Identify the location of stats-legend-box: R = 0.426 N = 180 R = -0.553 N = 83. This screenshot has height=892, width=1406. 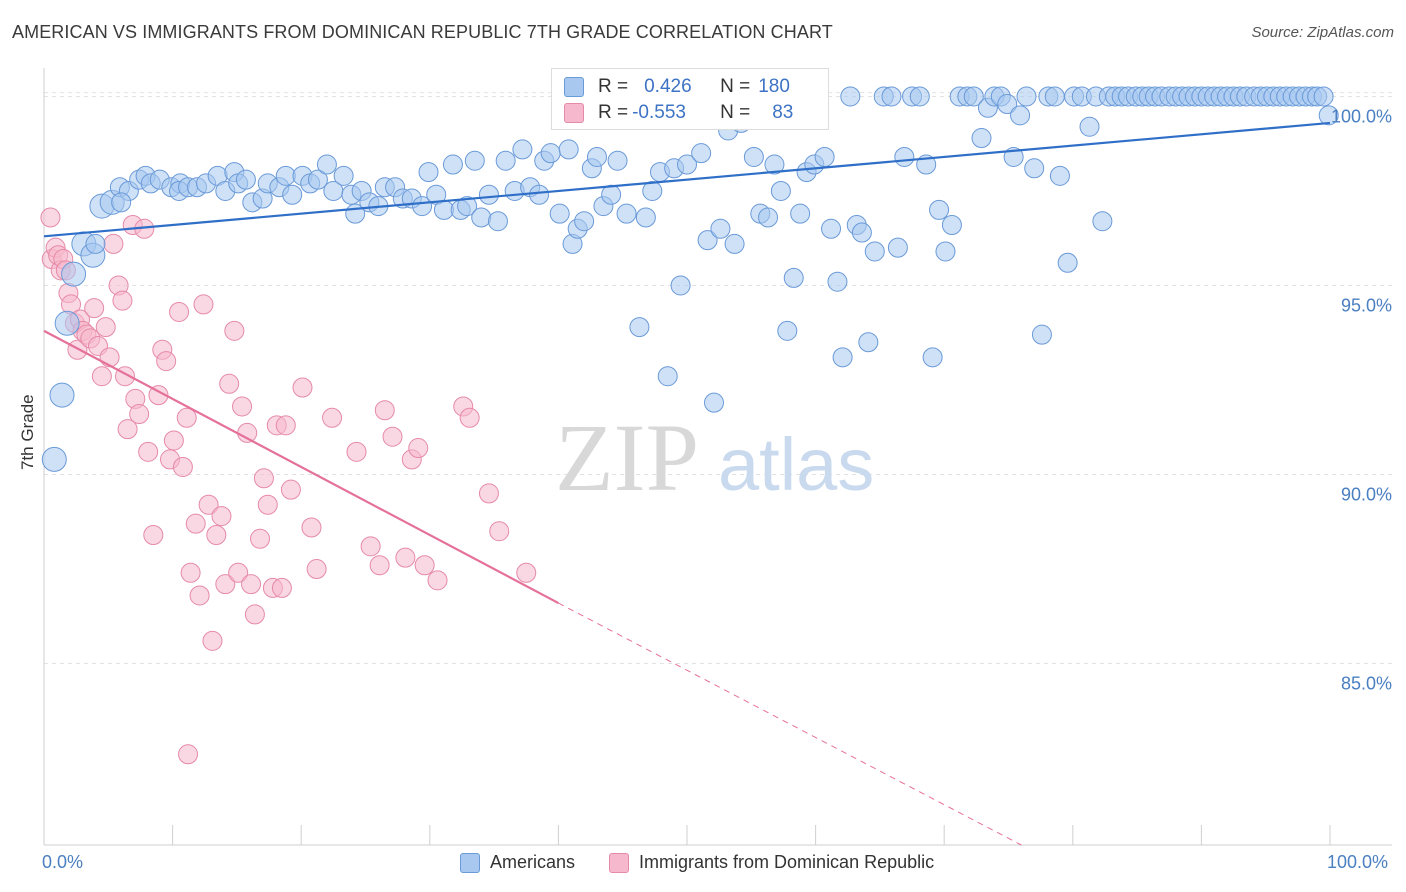
(690, 99).